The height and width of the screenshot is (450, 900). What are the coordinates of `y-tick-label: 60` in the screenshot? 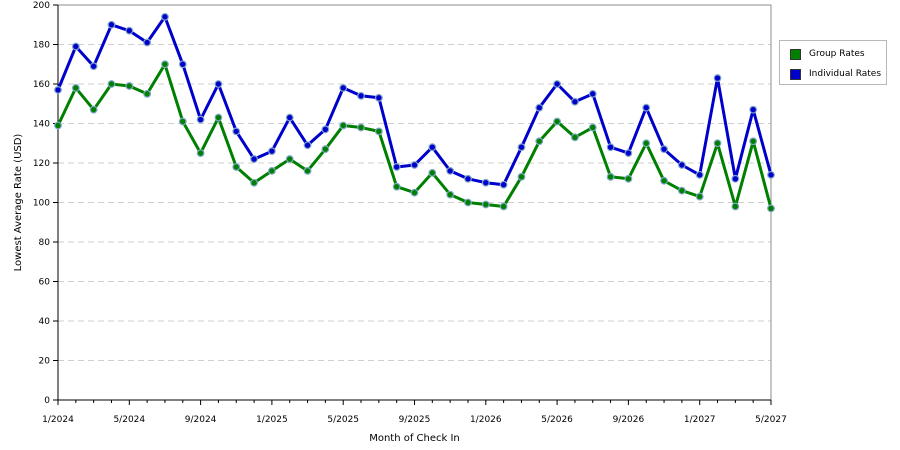 It's located at (45, 283).